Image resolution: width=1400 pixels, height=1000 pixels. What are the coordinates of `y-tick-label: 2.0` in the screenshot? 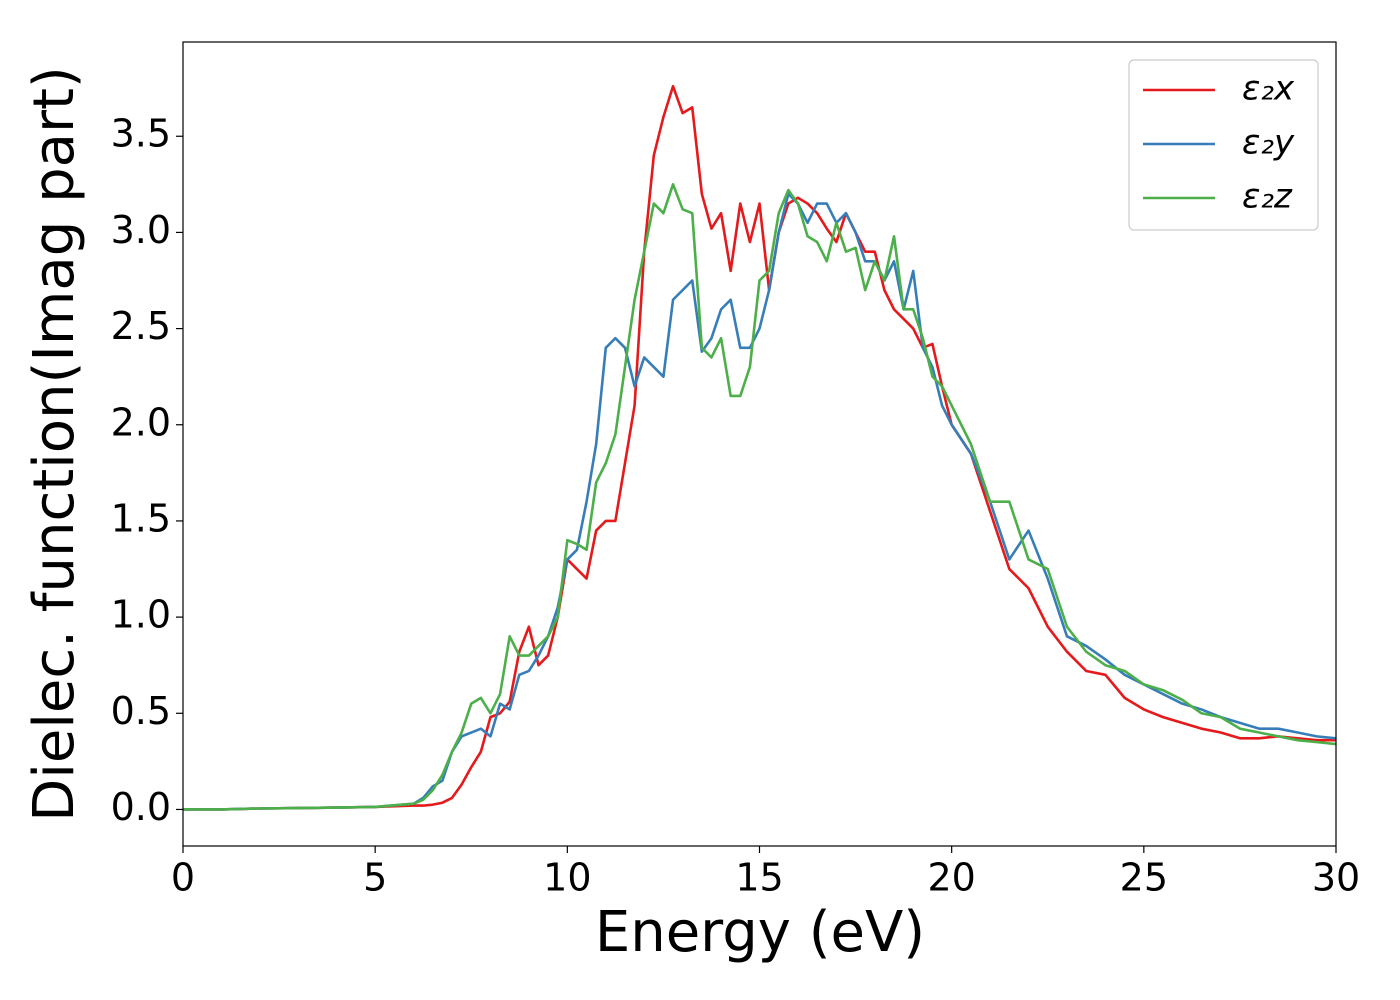 It's located at (141, 422).